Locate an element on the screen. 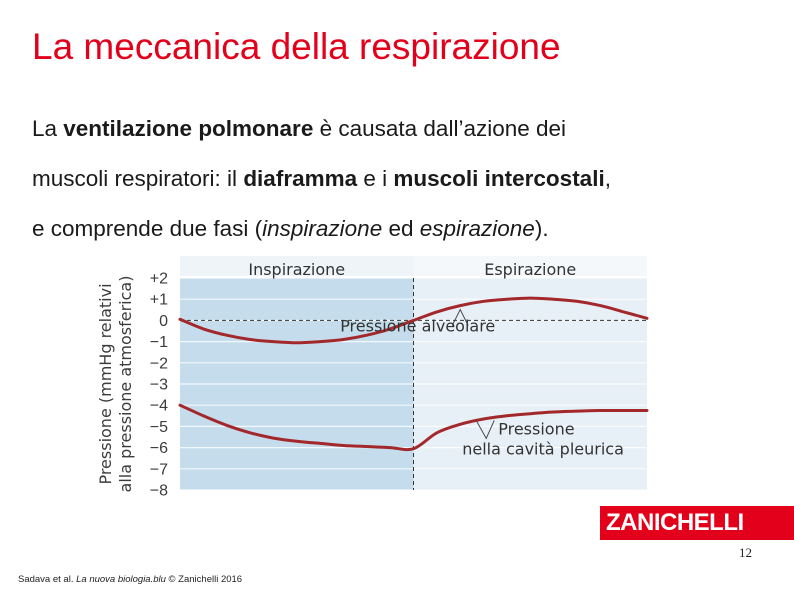 This screenshot has height=595, width=794. y-tick-label: −3 is located at coordinates (159, 385).